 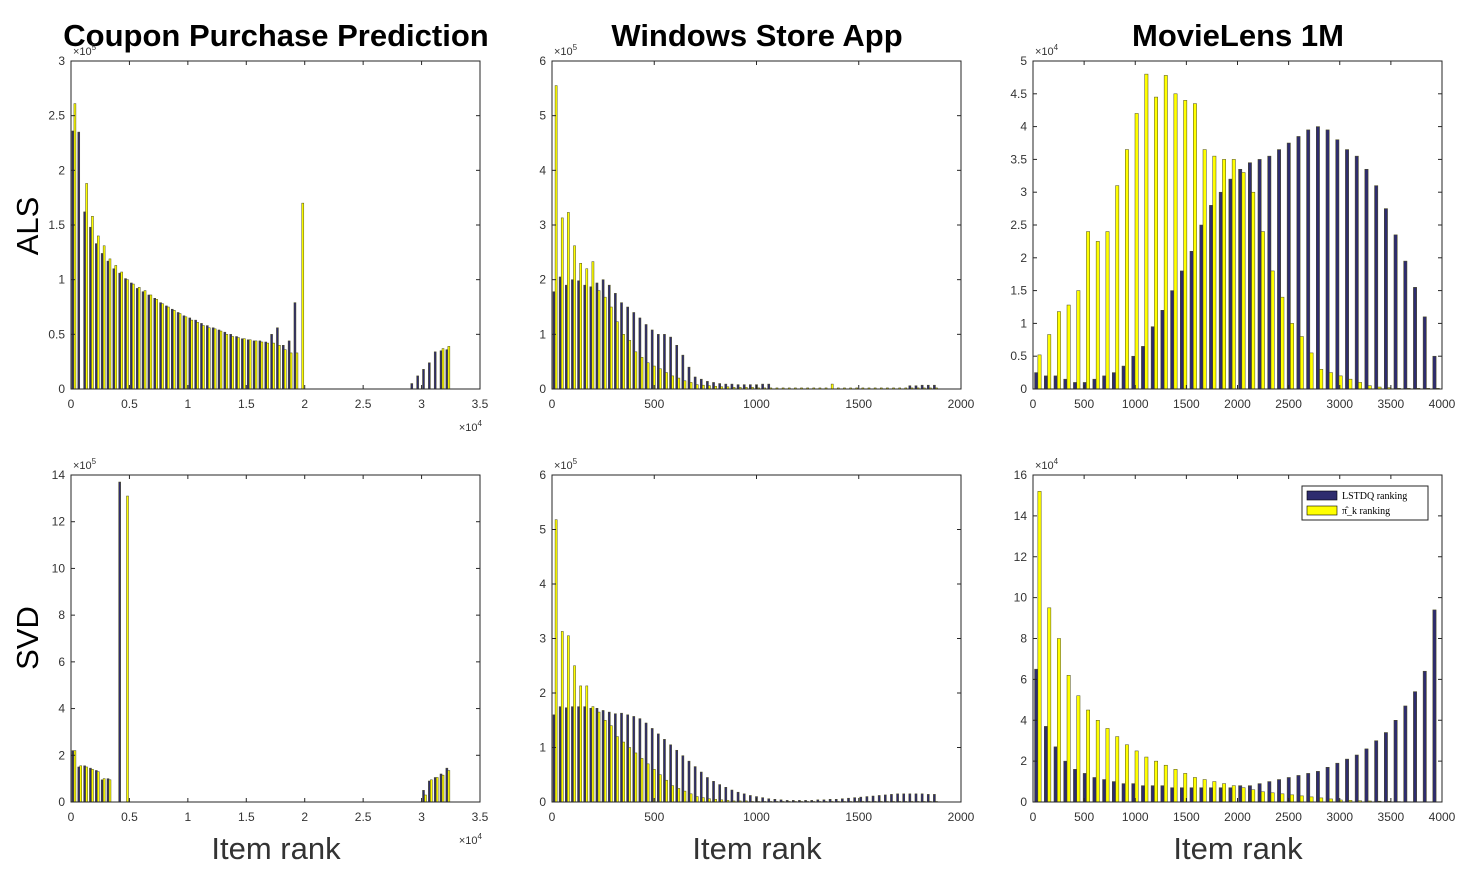 What do you see at coordinates (1366, 511) in the screenshot?
I see `legend-label-pihat: π̂_k ranking` at bounding box center [1366, 511].